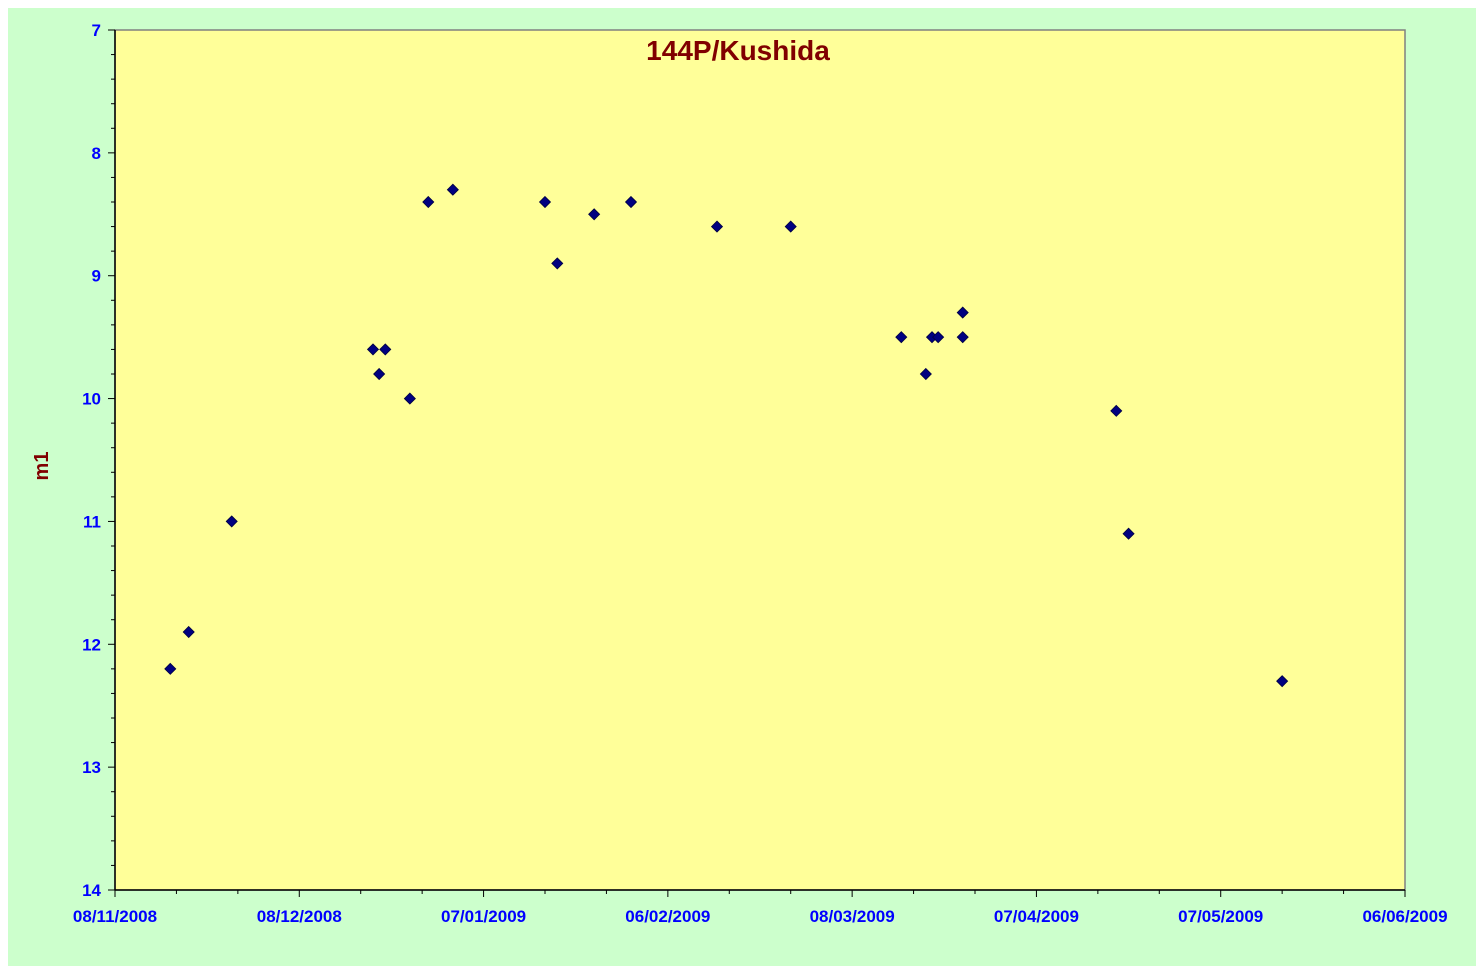 Image resolution: width=1480 pixels, height=973 pixels. I want to click on y-axis-label: m1, so click(42, 466).